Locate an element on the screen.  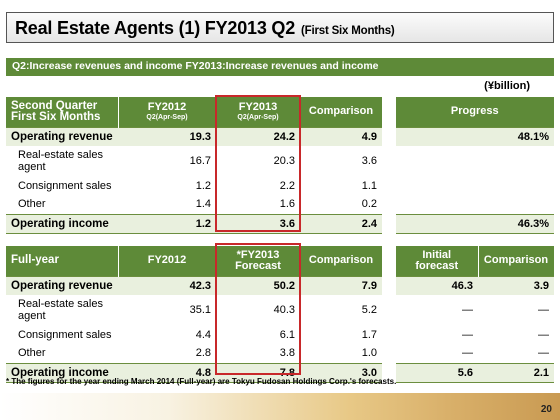
table-row: Consignment sales 1.2 2.2 1.1 is located at coordinates (197, 185).